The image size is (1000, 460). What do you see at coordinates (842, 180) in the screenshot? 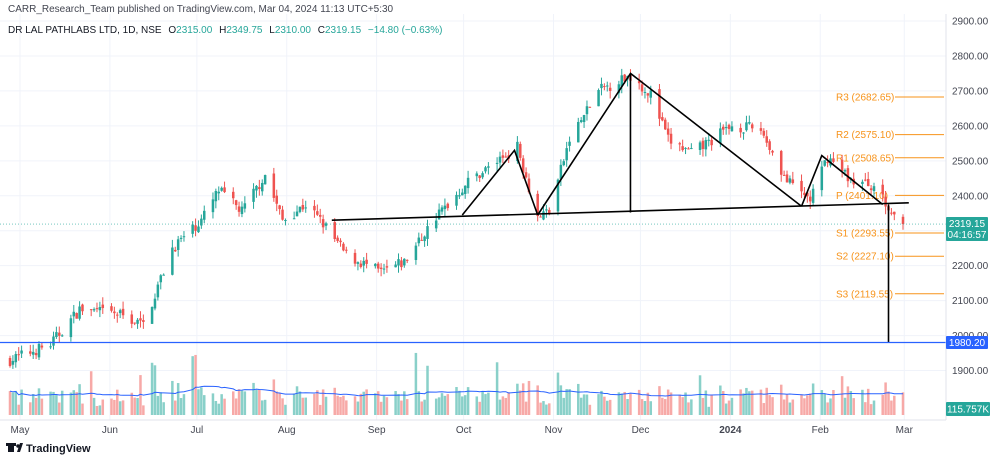
I see `right-shoulder-lines` at bounding box center [842, 180].